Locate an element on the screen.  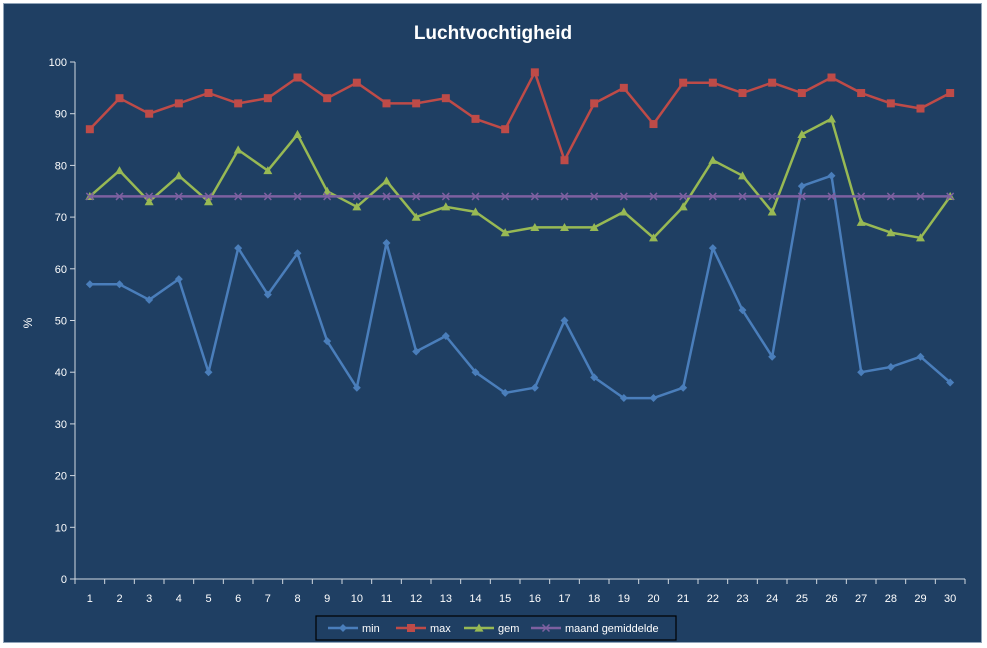
legend-item: min is located at coordinates (354, 629).